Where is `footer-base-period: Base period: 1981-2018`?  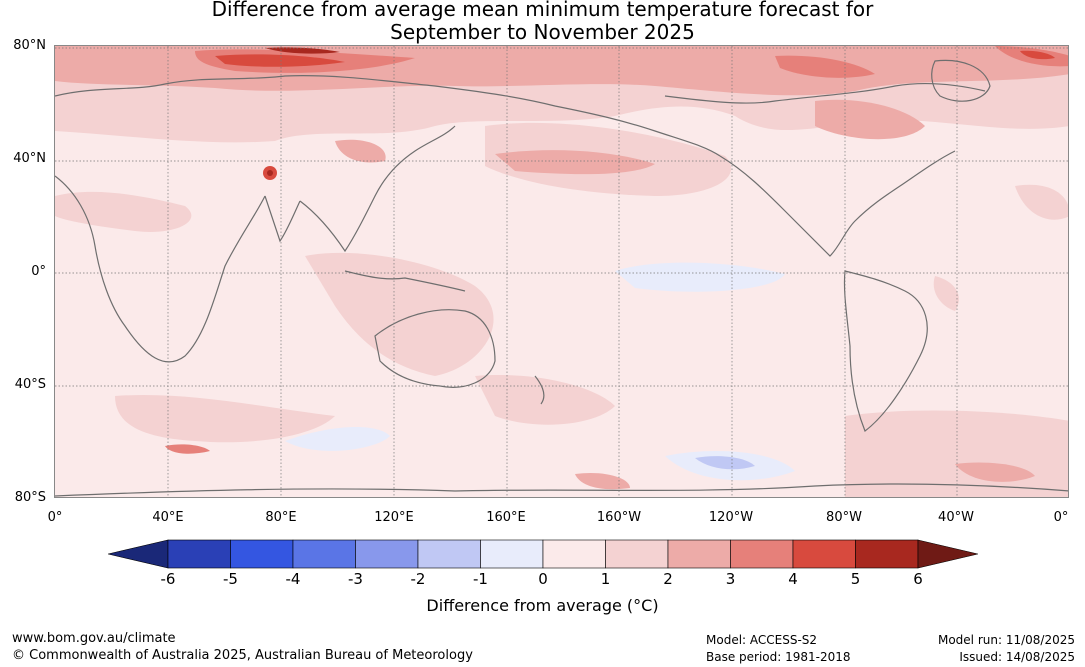
footer-base-period: Base period: 1981-2018 is located at coordinates (778, 657).